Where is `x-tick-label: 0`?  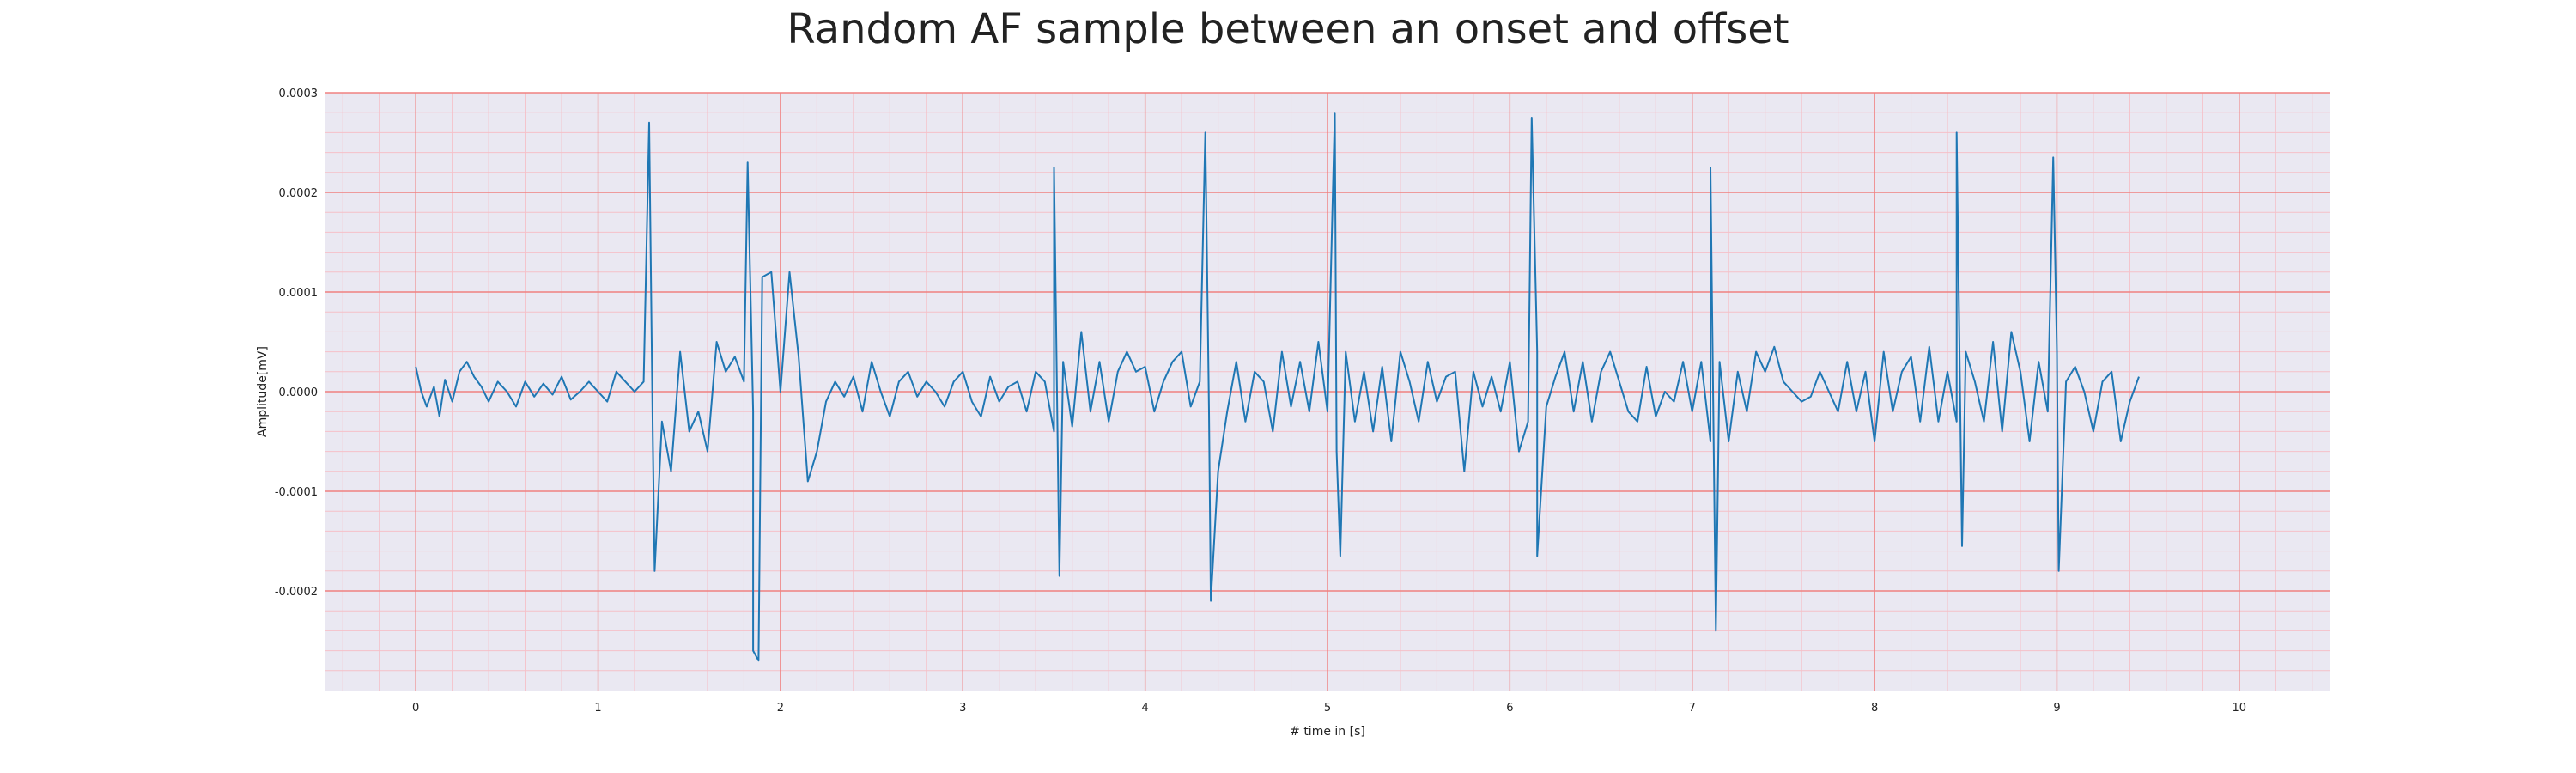 x-tick-label: 0 is located at coordinates (415, 708).